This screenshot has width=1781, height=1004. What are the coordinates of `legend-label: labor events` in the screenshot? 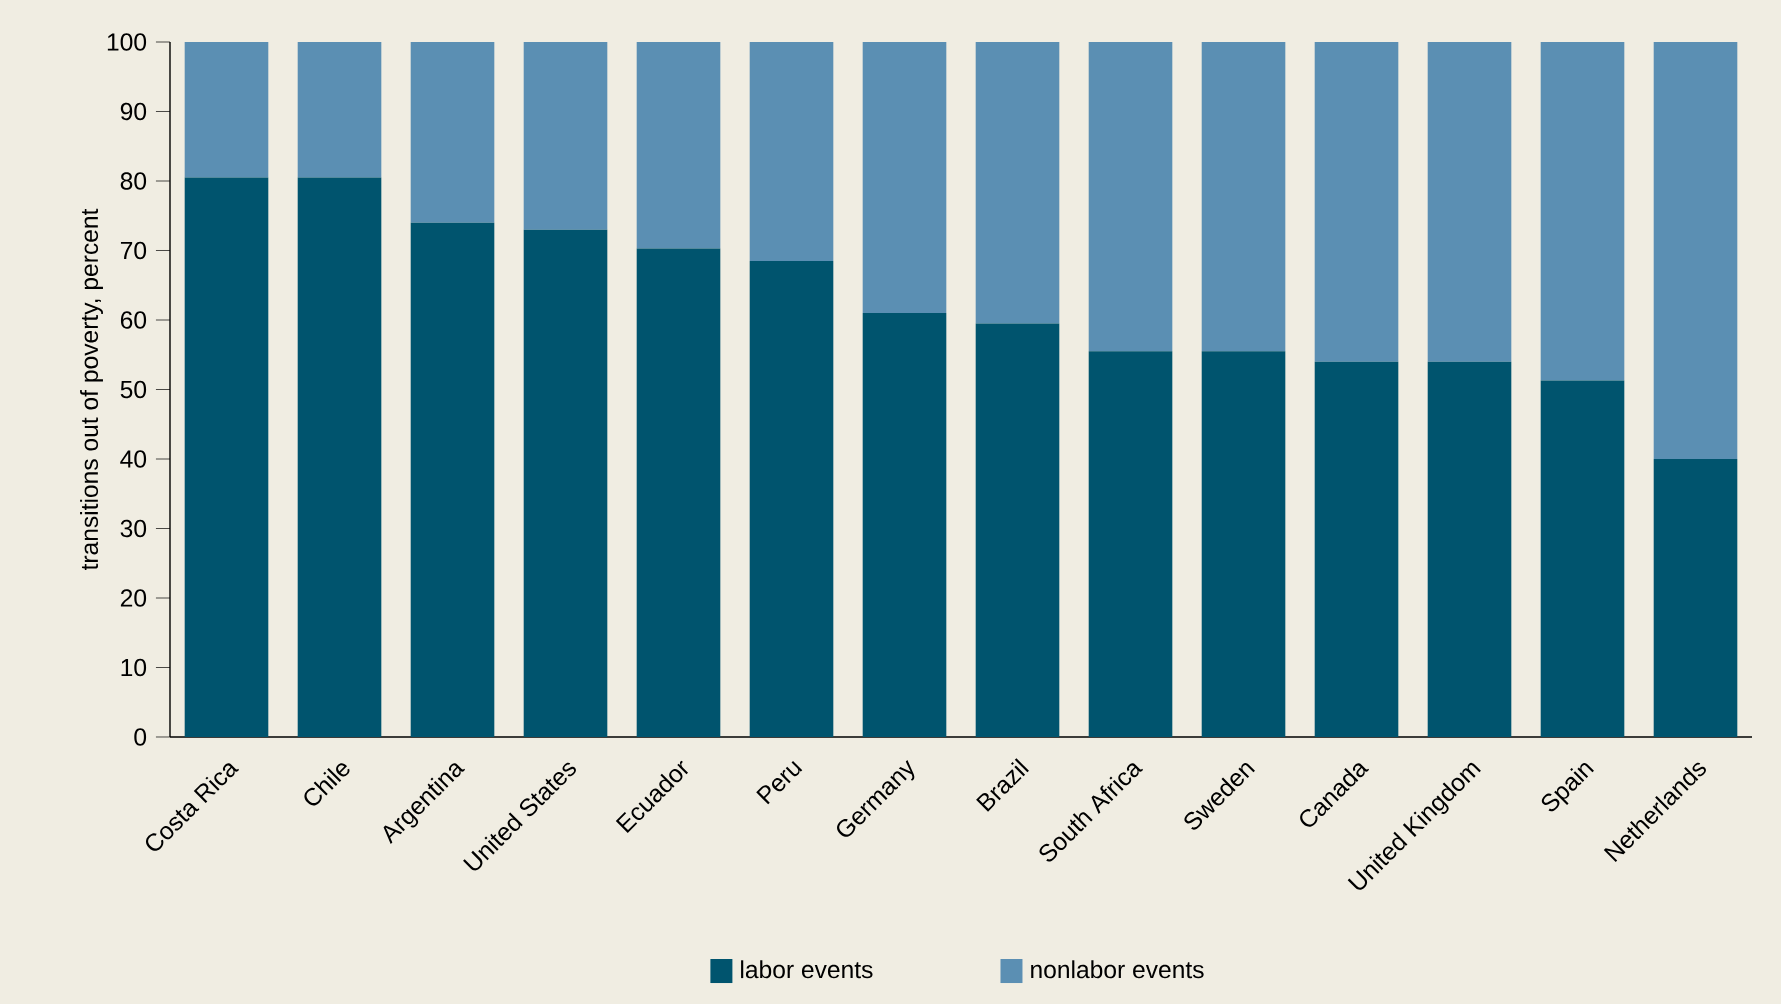 It's located at (807, 969).